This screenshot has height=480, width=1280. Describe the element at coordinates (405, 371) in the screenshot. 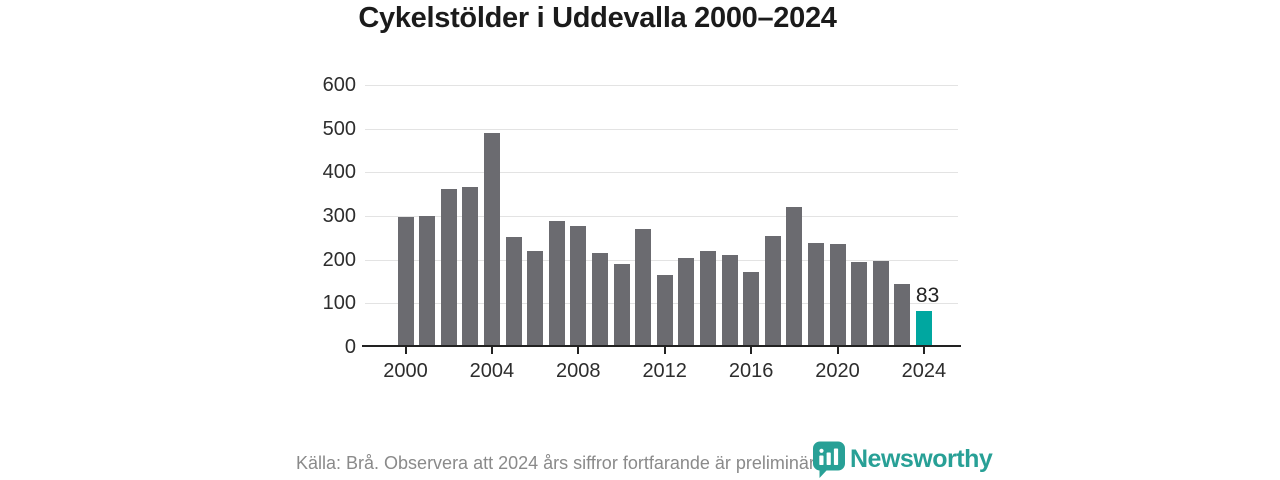

I see `x-tick-label-2000: 2000` at that location.